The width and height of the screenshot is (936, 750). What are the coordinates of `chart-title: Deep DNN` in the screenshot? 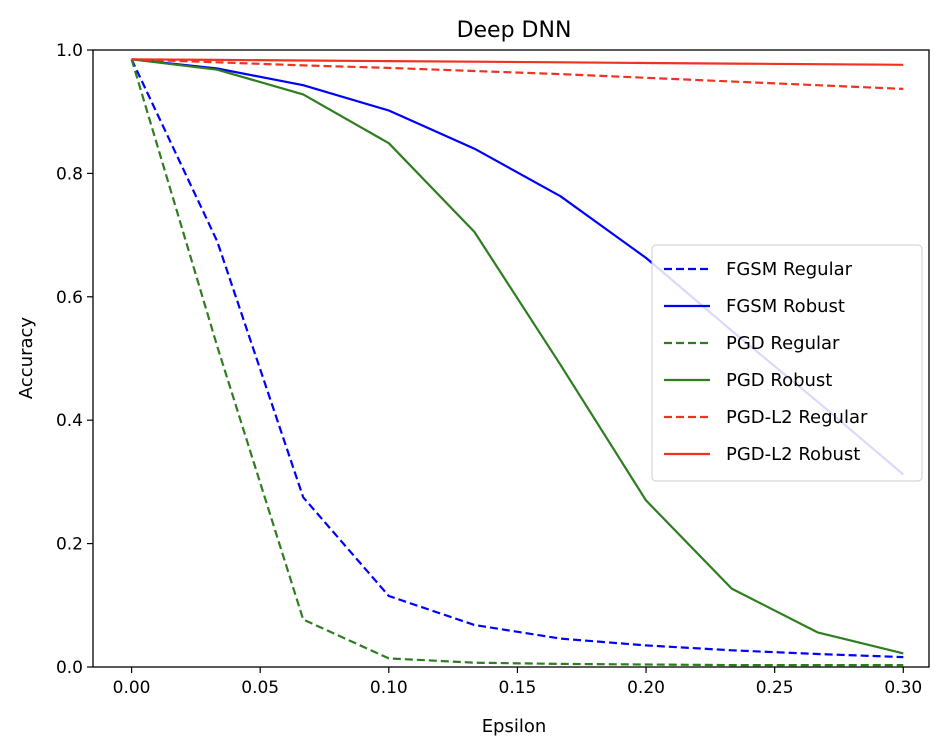 It's located at (514, 30).